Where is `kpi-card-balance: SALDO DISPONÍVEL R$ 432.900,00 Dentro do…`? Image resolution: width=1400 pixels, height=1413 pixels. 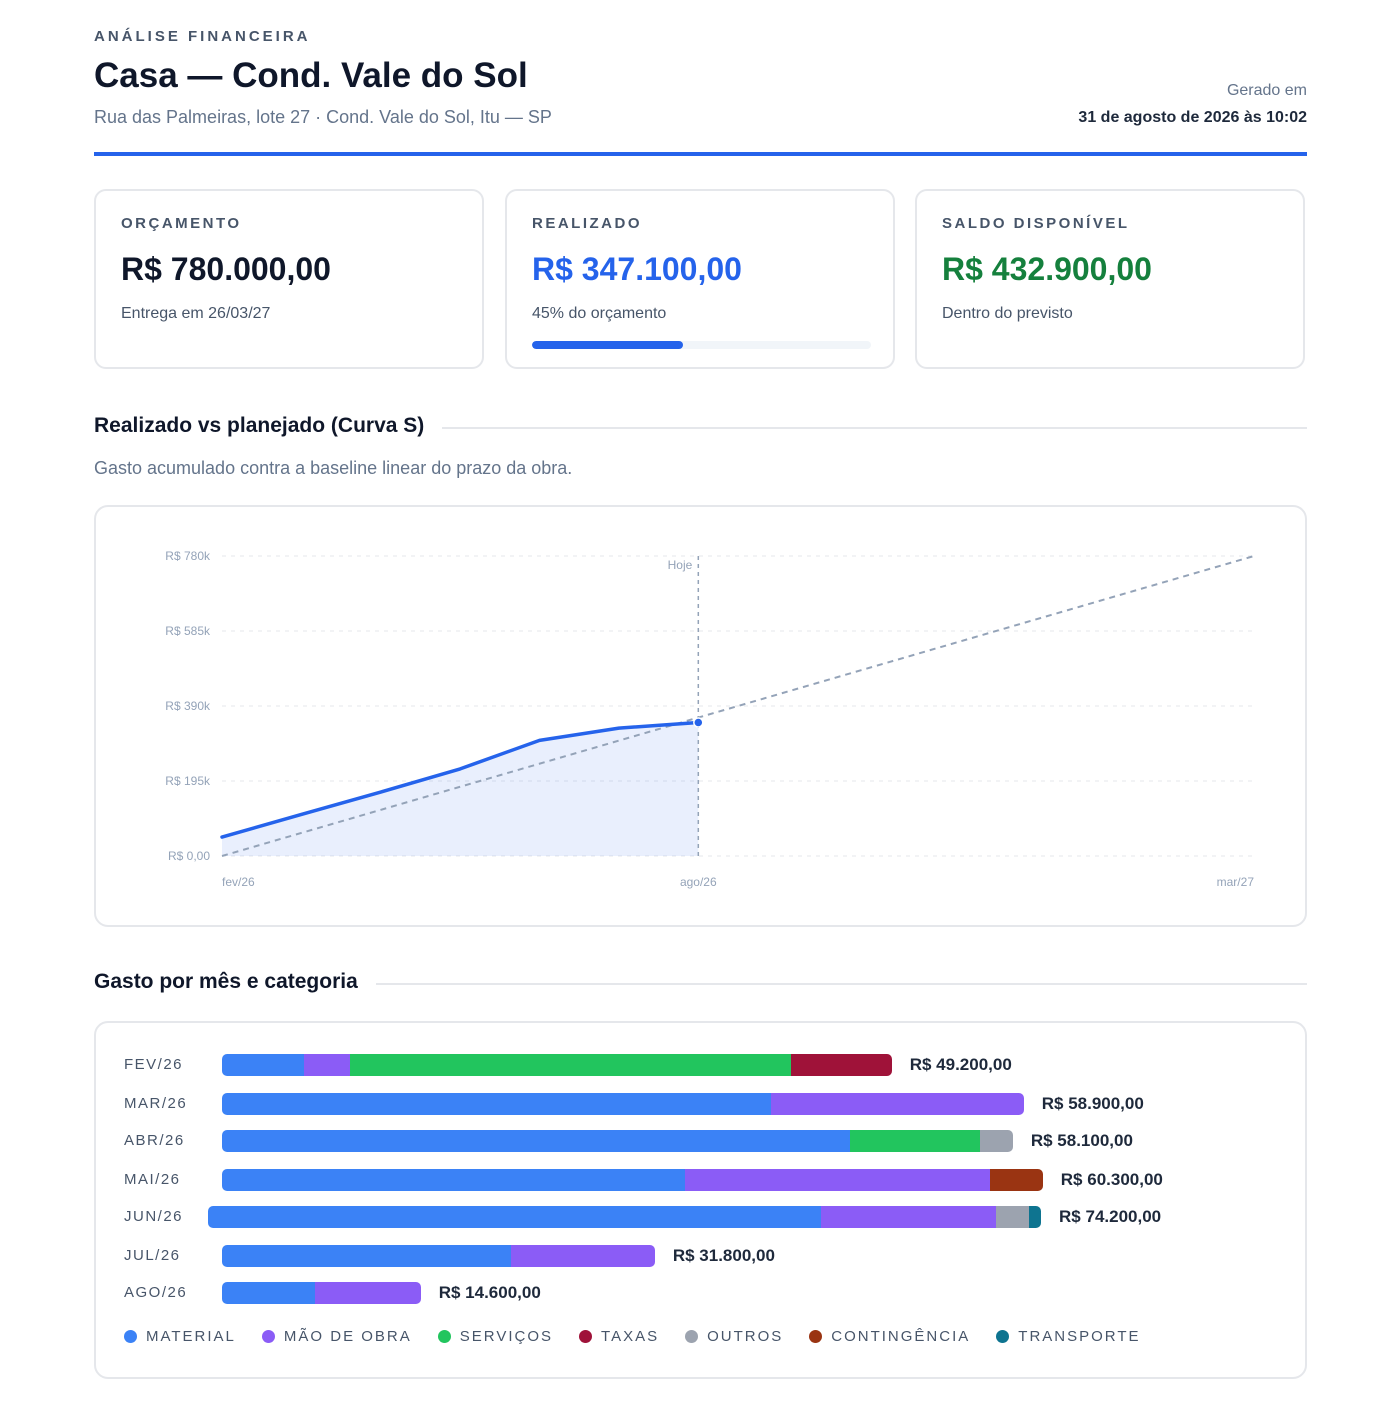 kpi-card-balance: SALDO DISPONÍVEL R$ 432.900,00 Dentro do… is located at coordinates (1110, 279).